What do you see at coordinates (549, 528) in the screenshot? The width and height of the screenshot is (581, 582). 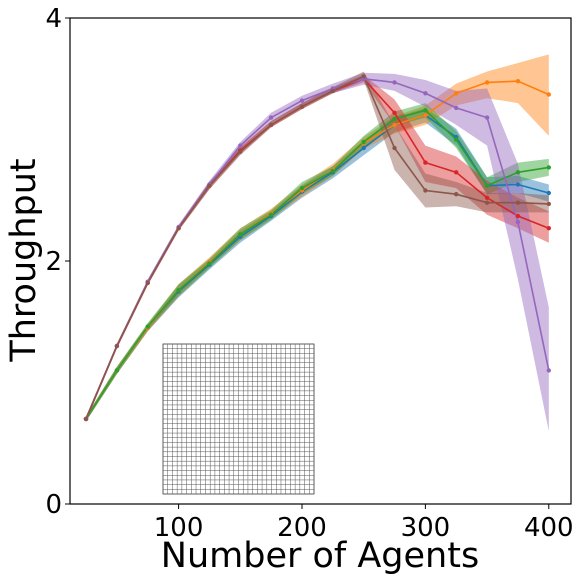 I see `x-tick-label: 400` at bounding box center [549, 528].